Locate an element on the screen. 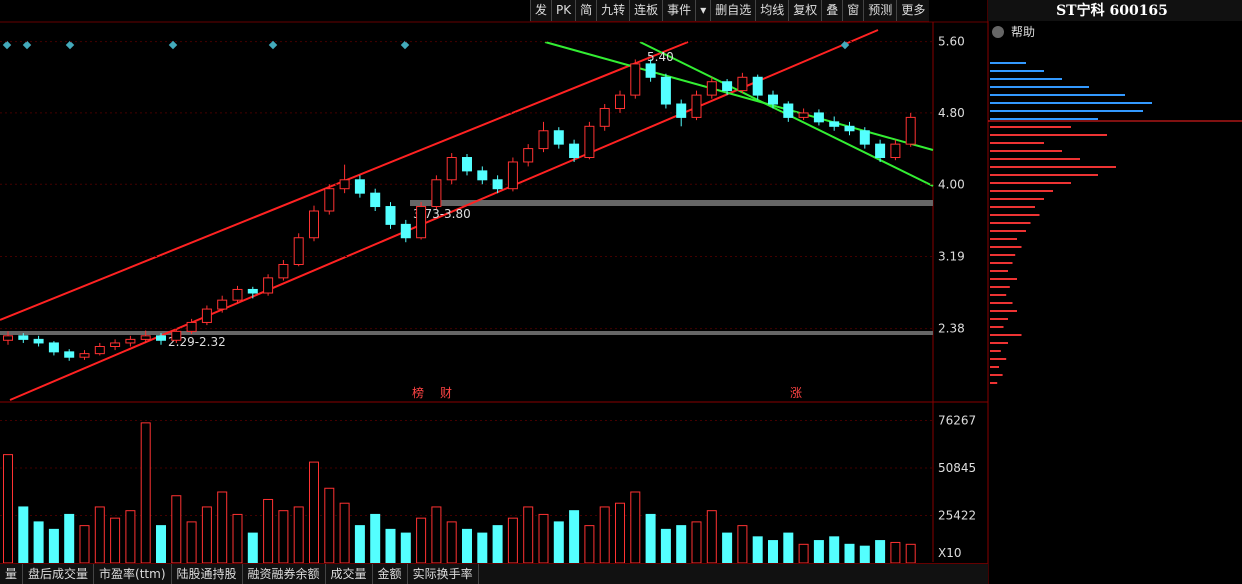 The height and width of the screenshot is (584, 1242). toolbar-button: 简 is located at coordinates (585, 10).